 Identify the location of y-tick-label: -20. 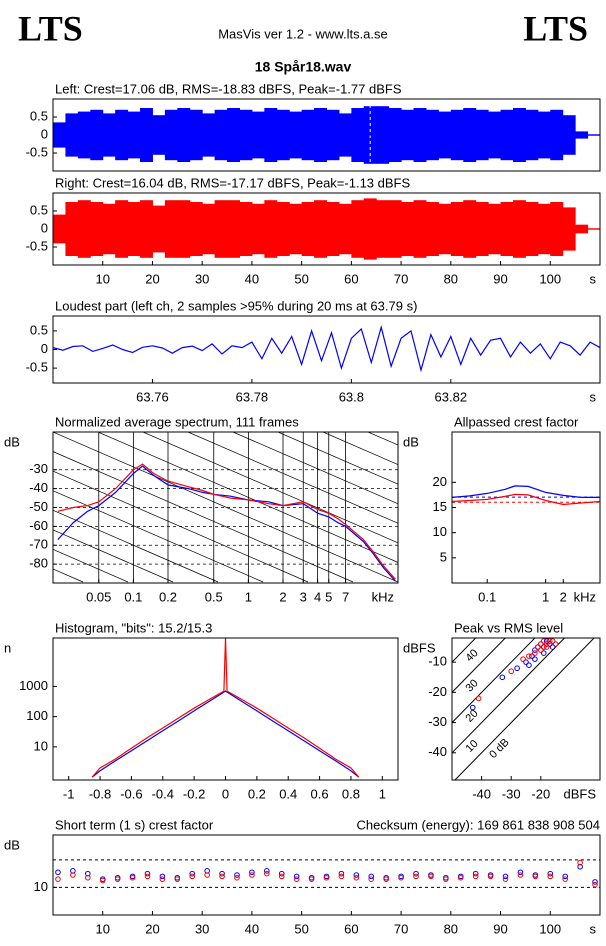
(437, 691).